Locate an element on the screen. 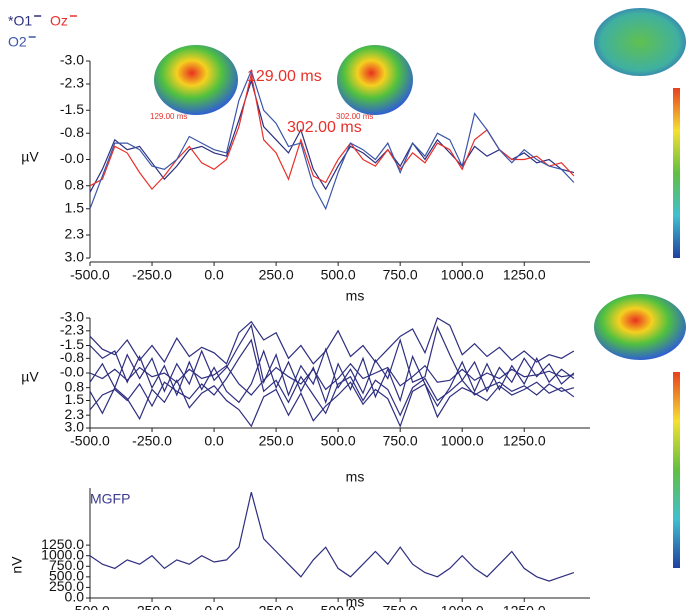  y-tick-label: 250.0 is located at coordinates (66, 586).